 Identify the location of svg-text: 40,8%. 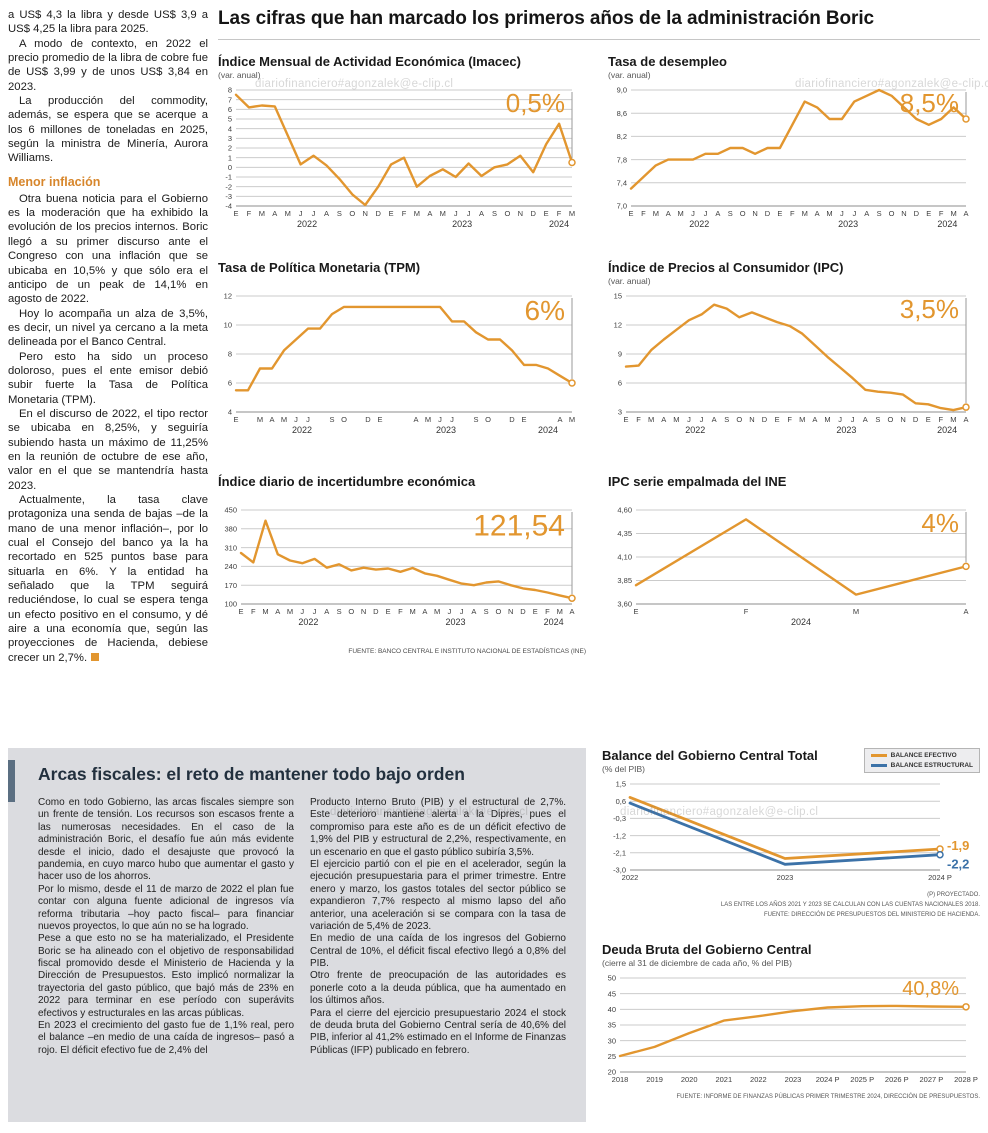
(930, 989).